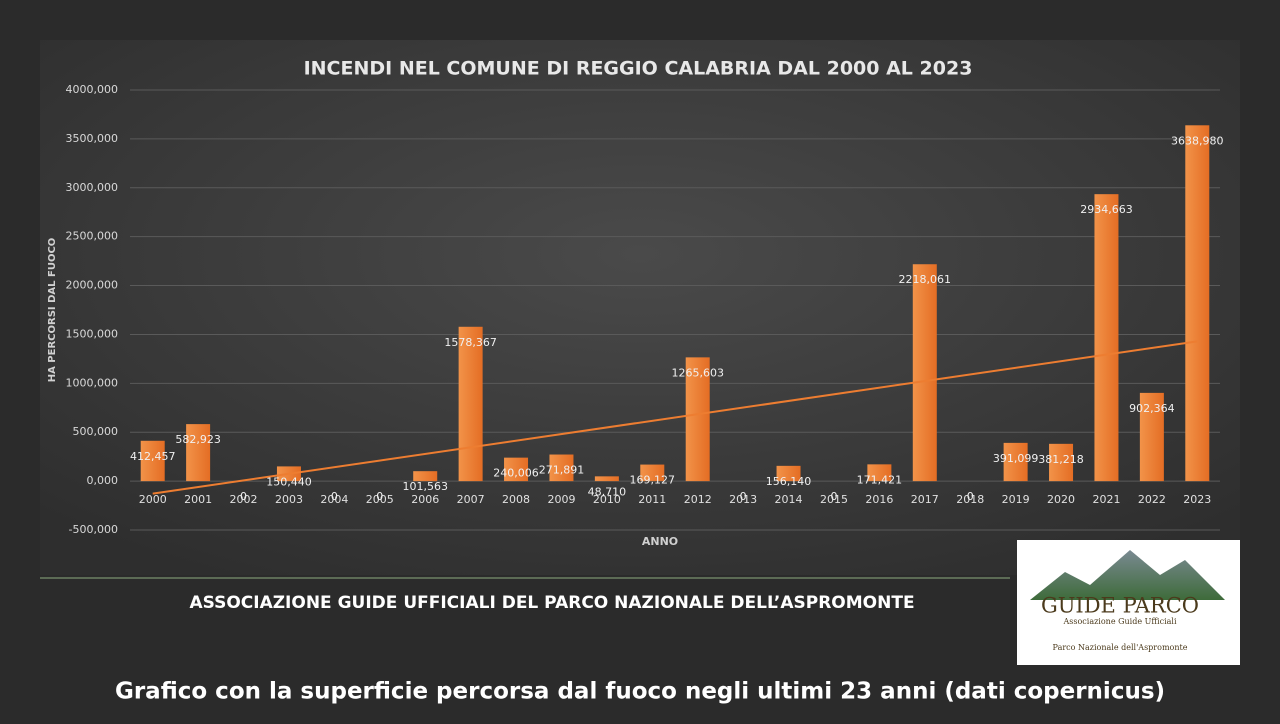  Describe the element at coordinates (607, 499) in the screenshot. I see `x-tick-label: 2010` at that location.